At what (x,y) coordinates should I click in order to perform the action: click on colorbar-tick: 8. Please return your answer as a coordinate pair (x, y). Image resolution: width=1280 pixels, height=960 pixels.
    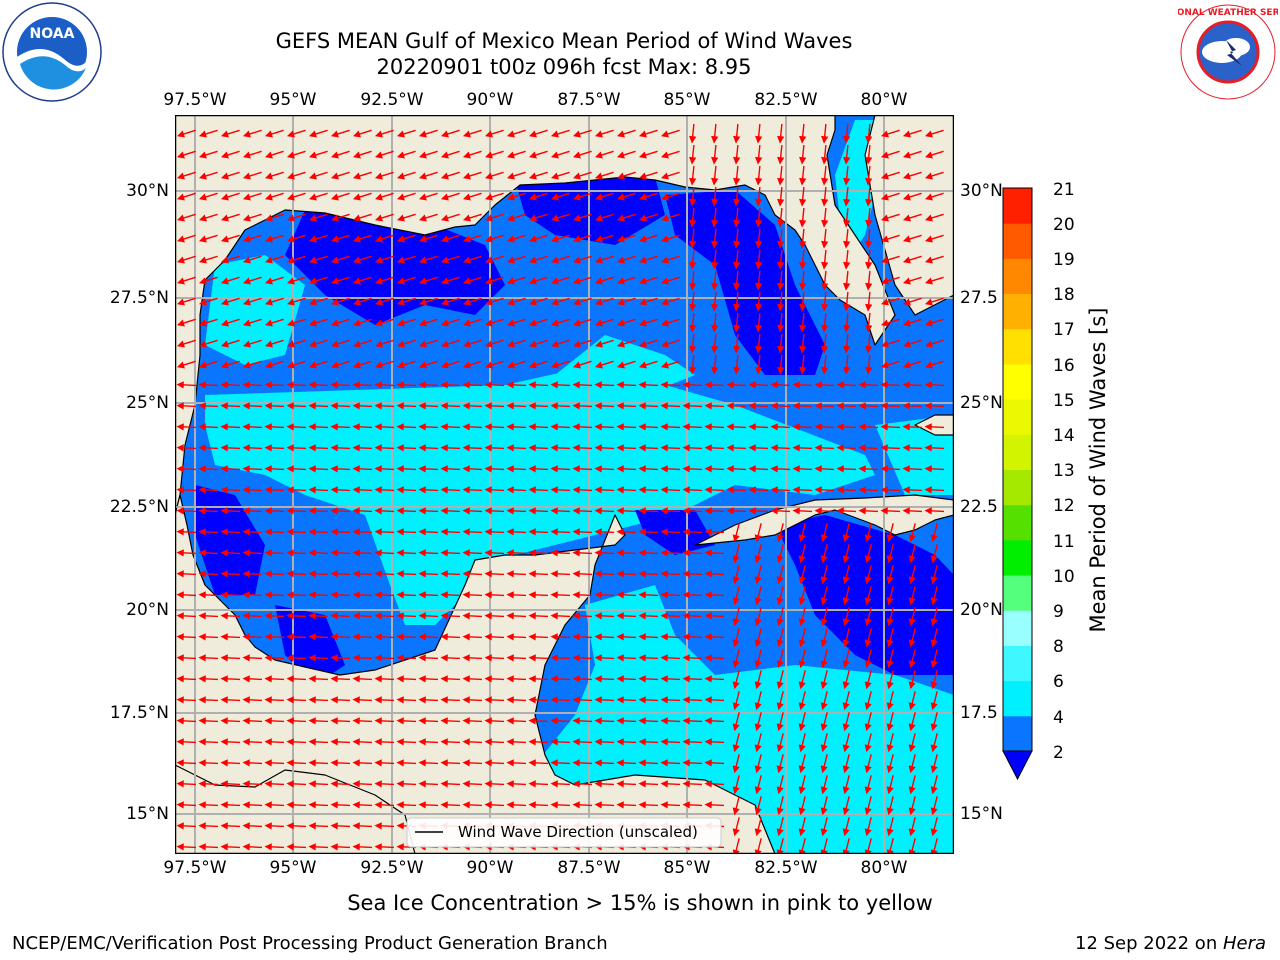
    Looking at the image, I should click on (1058, 647).